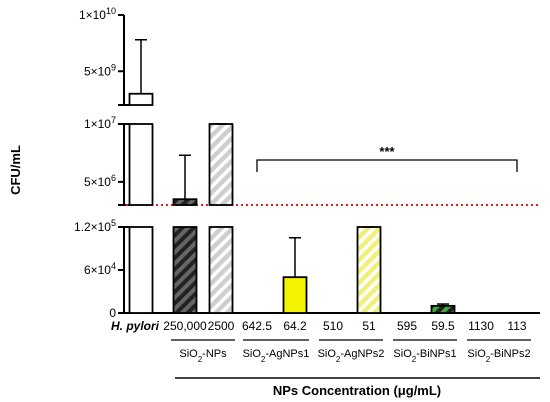  I want to click on y-tick-label: 1×10⁷, so click(100, 123).